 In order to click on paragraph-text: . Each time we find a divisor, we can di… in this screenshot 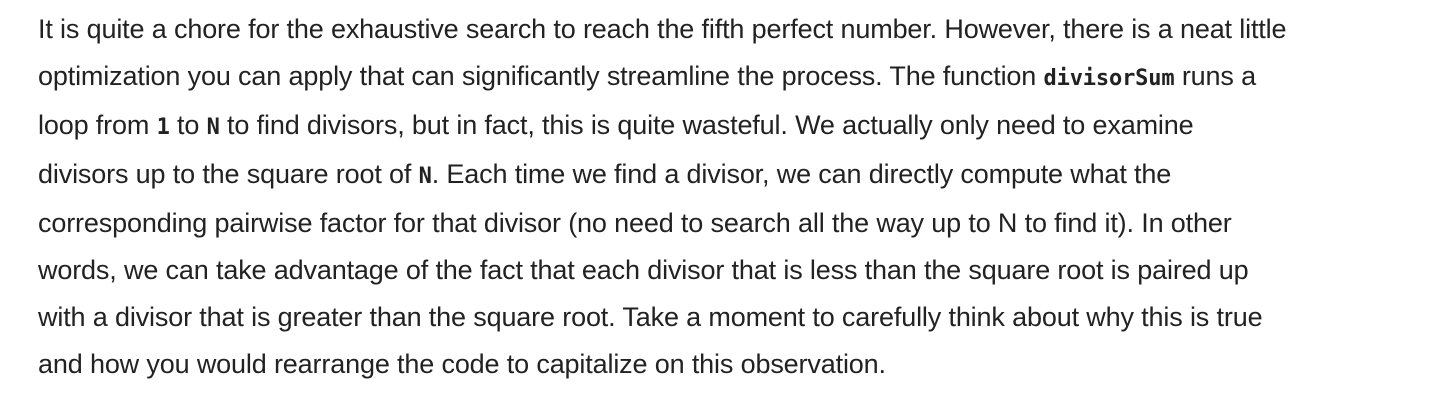, I will do `click(801, 174)`.